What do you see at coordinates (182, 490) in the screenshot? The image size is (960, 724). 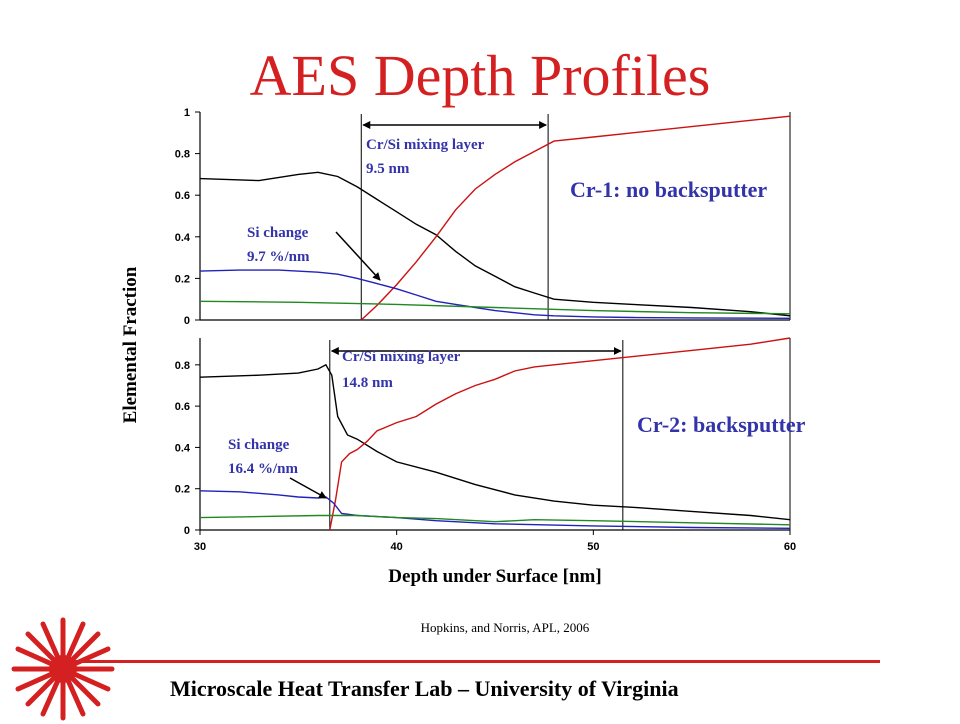 I see `bottom-y-tick-label: 0.2` at bounding box center [182, 490].